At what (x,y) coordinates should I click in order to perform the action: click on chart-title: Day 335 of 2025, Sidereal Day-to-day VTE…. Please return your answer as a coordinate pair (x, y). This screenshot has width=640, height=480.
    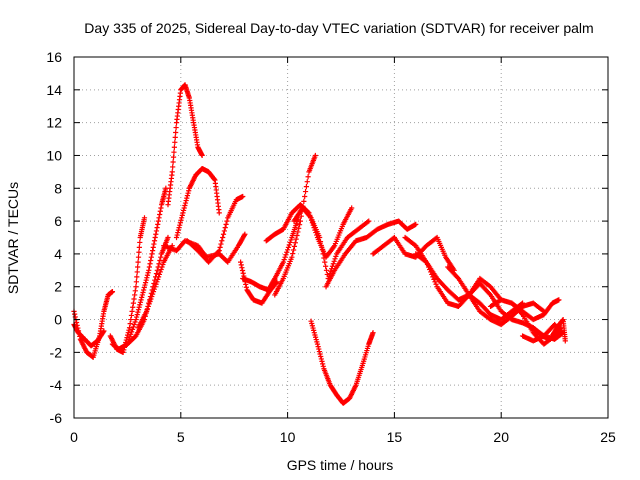
    Looking at the image, I should click on (338, 28).